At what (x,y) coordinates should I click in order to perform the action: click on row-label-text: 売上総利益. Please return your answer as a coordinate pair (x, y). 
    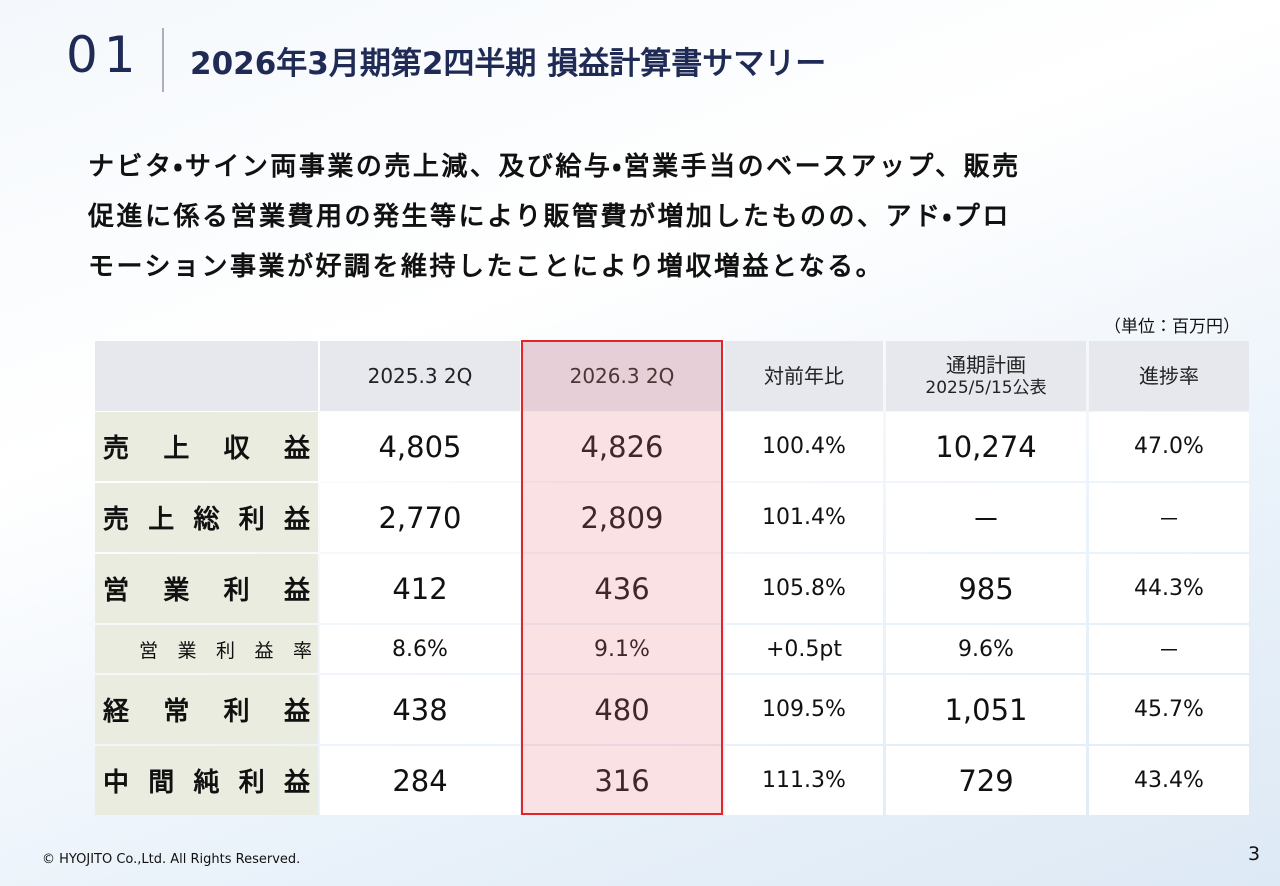
    Looking at the image, I should click on (206, 520).